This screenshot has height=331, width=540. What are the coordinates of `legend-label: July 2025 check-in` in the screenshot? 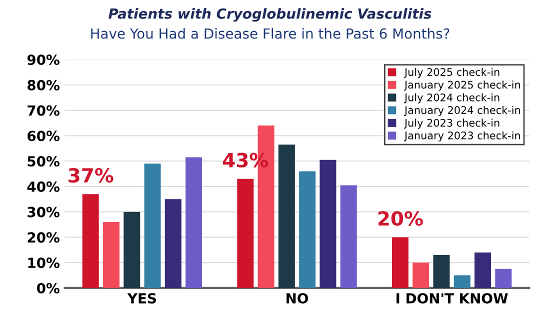 It's located at (452, 73).